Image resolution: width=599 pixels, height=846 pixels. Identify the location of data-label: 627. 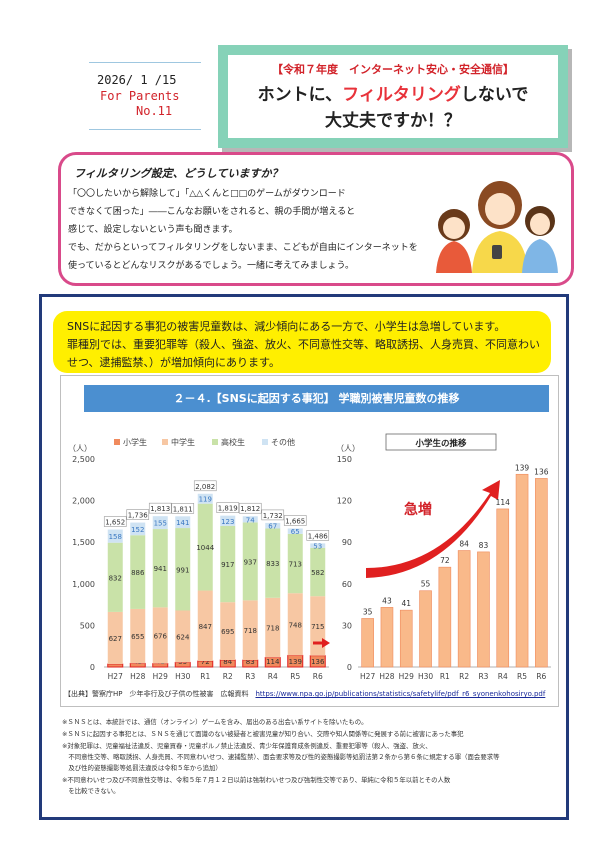
(115, 639).